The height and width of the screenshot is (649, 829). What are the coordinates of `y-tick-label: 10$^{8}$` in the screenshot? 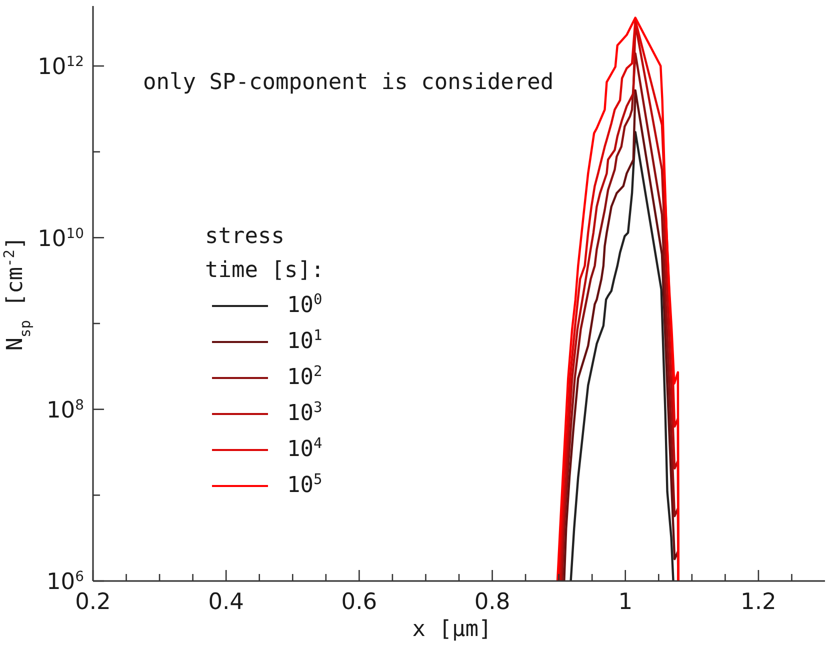 It's located at (65, 410).